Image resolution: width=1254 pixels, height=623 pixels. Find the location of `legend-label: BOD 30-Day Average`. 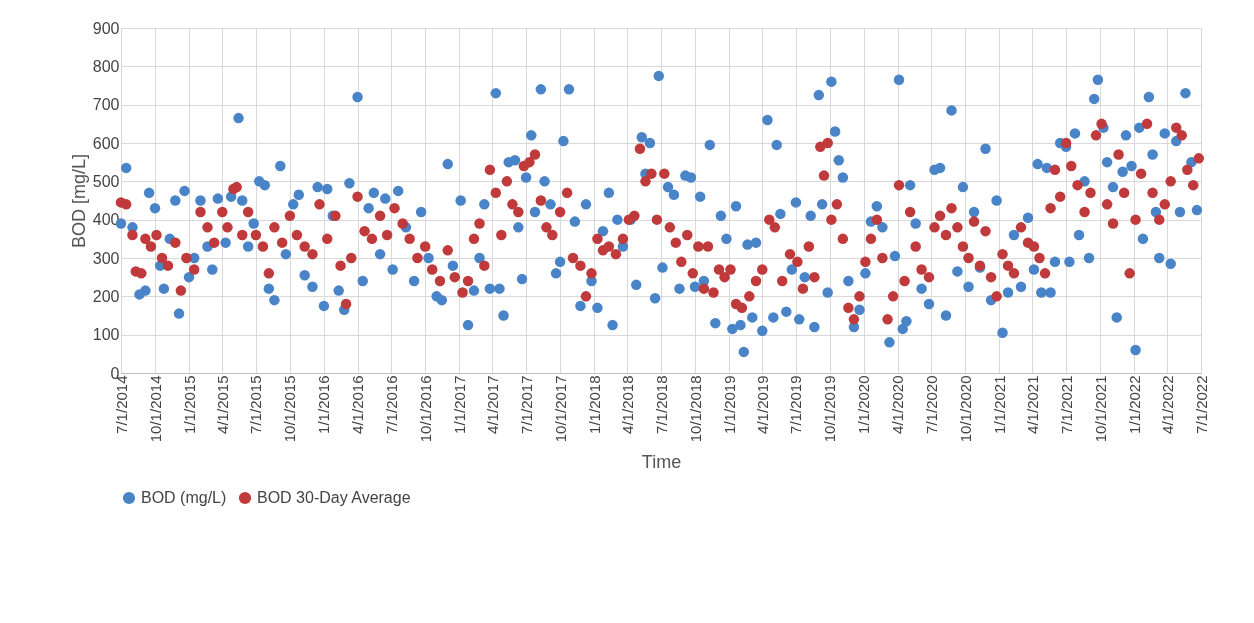

legend-label: BOD 30-Day Average is located at coordinates (334, 497).